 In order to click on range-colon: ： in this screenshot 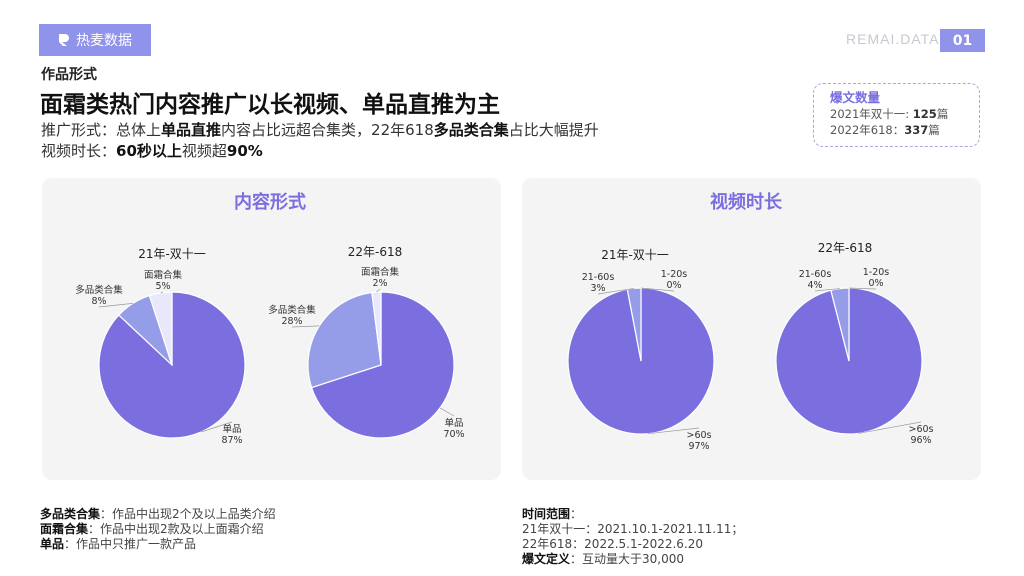, I will do `click(576, 514)`.